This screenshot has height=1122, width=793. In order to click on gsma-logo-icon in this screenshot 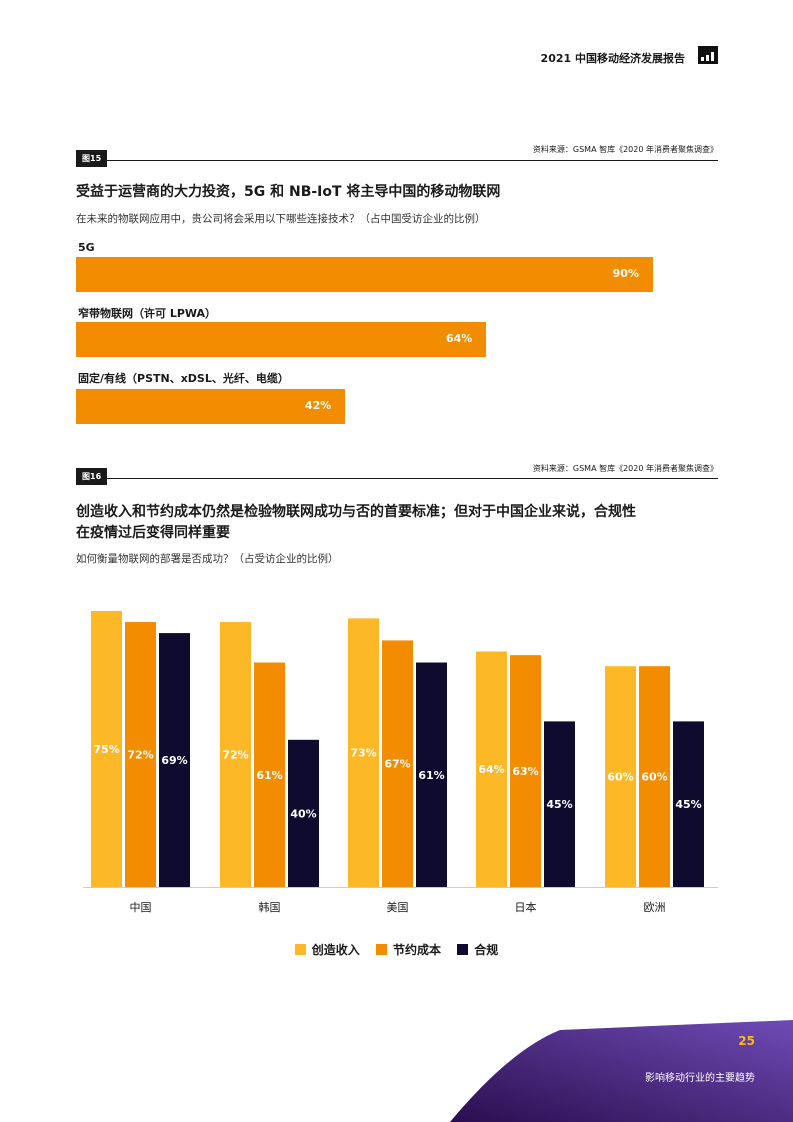, I will do `click(708, 55)`.